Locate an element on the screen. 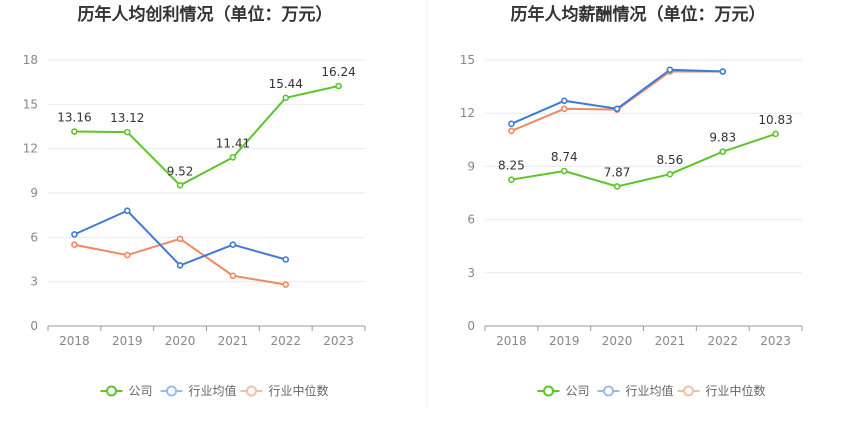  data-label: 11.41 is located at coordinates (233, 143).